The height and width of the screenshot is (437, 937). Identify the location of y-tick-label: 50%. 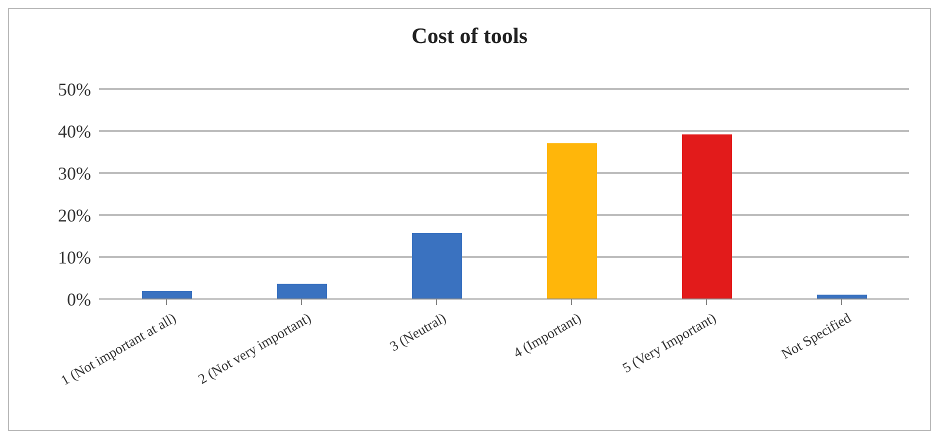
(74, 89).